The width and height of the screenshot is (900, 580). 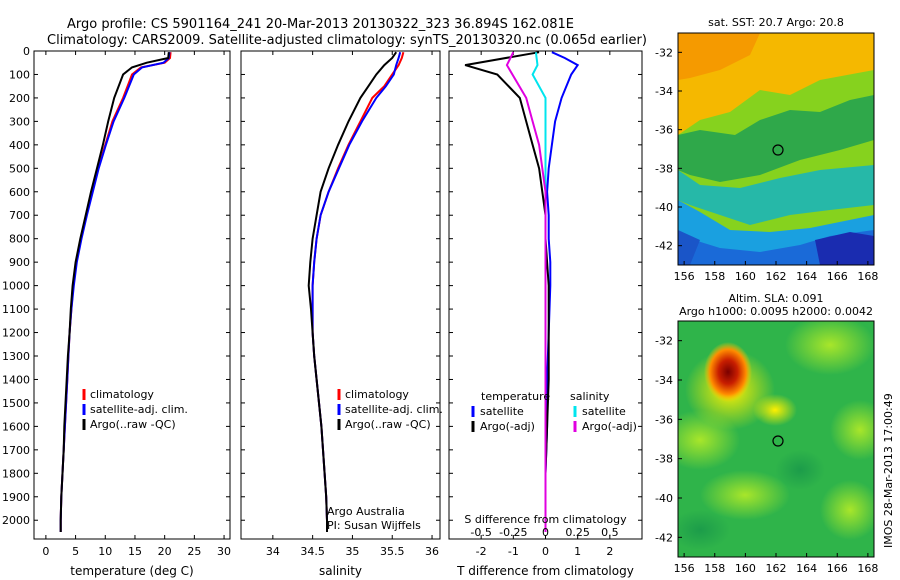 What do you see at coordinates (194, 551) in the screenshot?
I see `x-tick-label: 25` at bounding box center [194, 551].